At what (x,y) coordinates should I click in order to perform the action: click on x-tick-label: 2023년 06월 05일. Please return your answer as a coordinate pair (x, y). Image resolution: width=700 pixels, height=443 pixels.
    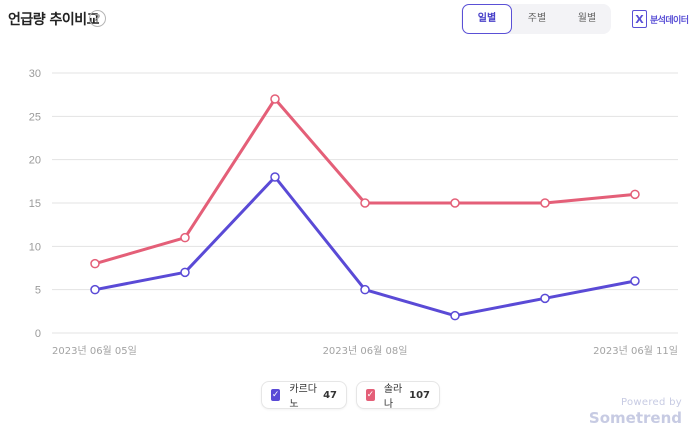
    Looking at the image, I should click on (94, 351).